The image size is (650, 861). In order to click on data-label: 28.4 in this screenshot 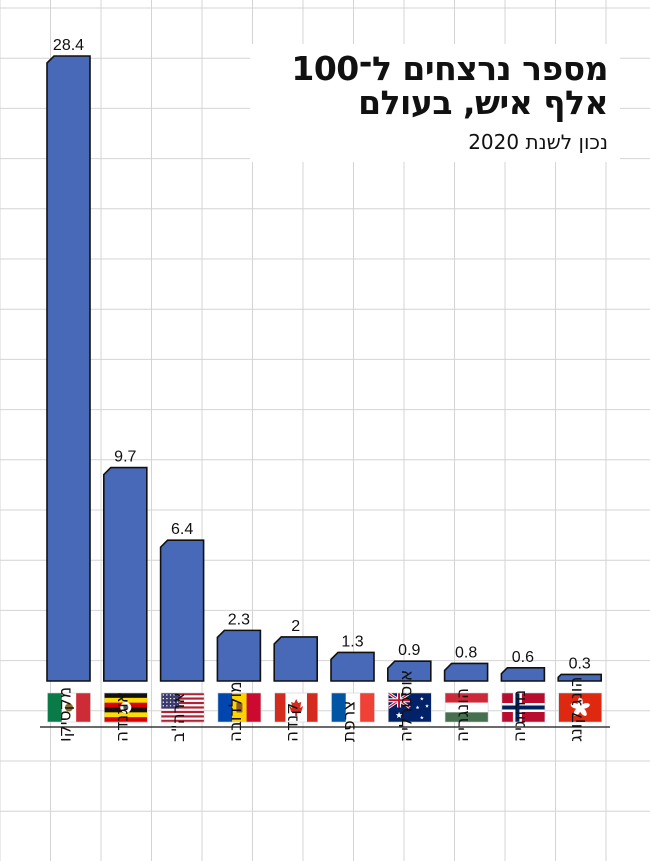, I will do `click(68, 45)`.